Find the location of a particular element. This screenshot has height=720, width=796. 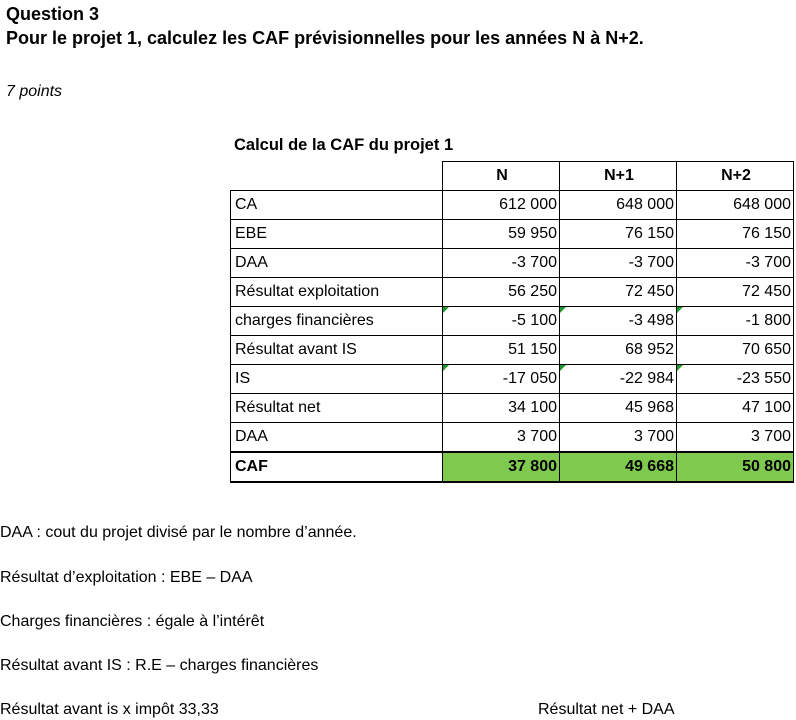

table-row: charges financières -5 100 -3 498 -1 800 is located at coordinates (512, 321).